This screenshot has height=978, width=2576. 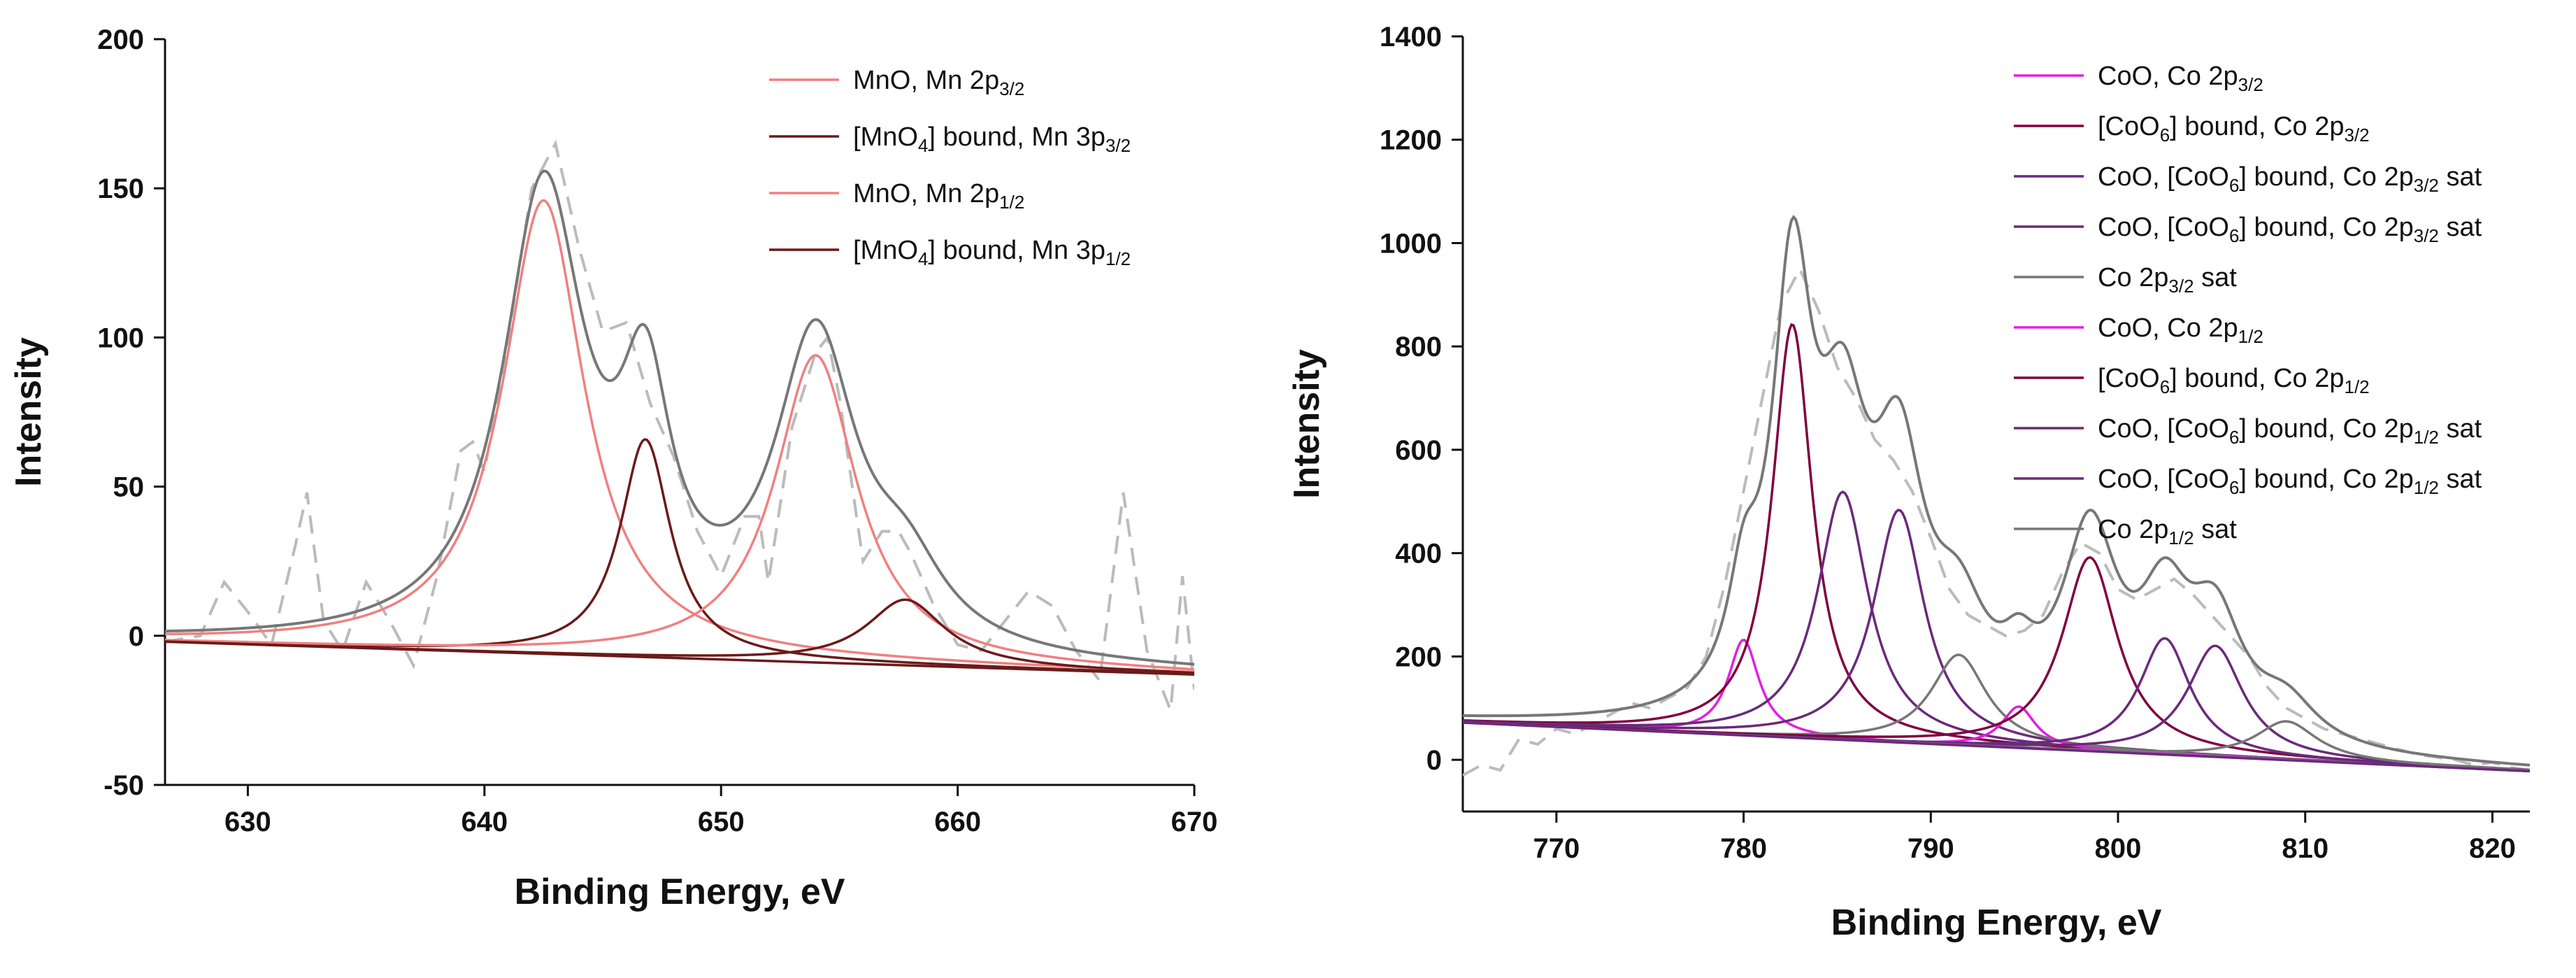 I want to click on x-tick-label: 800, so click(x=2118, y=849).